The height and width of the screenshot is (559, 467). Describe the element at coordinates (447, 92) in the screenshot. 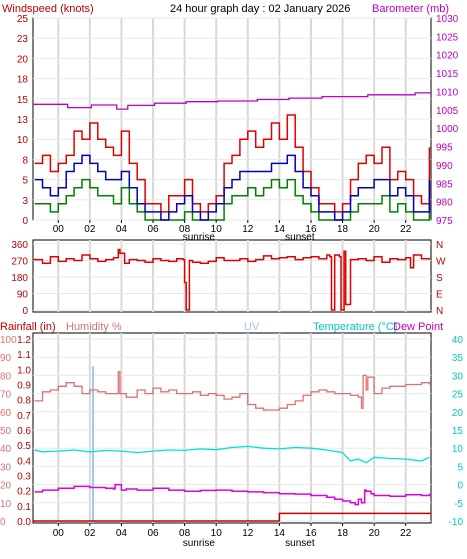

I see `barometer-tick-label: 1010` at that location.